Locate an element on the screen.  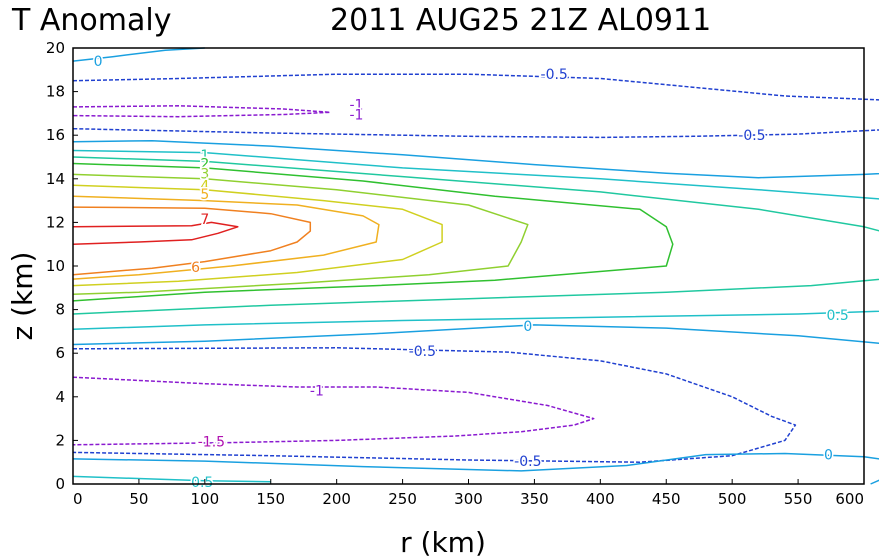
contour-line-0p5 is located at coordinates (171, 479).